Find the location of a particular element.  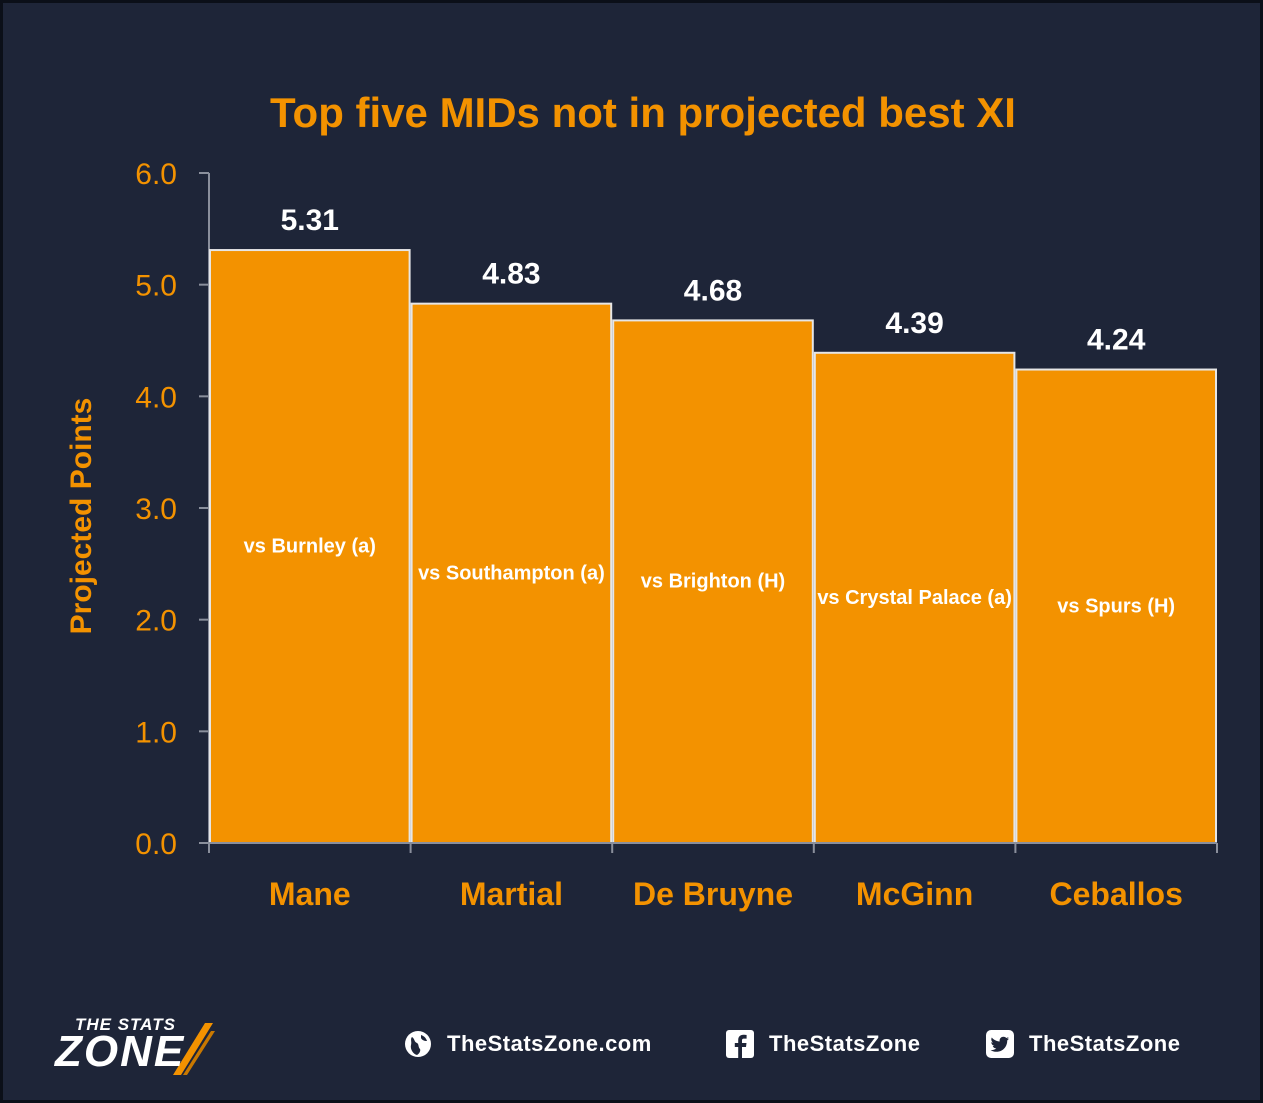

website-text: TheStatsZone.com is located at coordinates (549, 1043).